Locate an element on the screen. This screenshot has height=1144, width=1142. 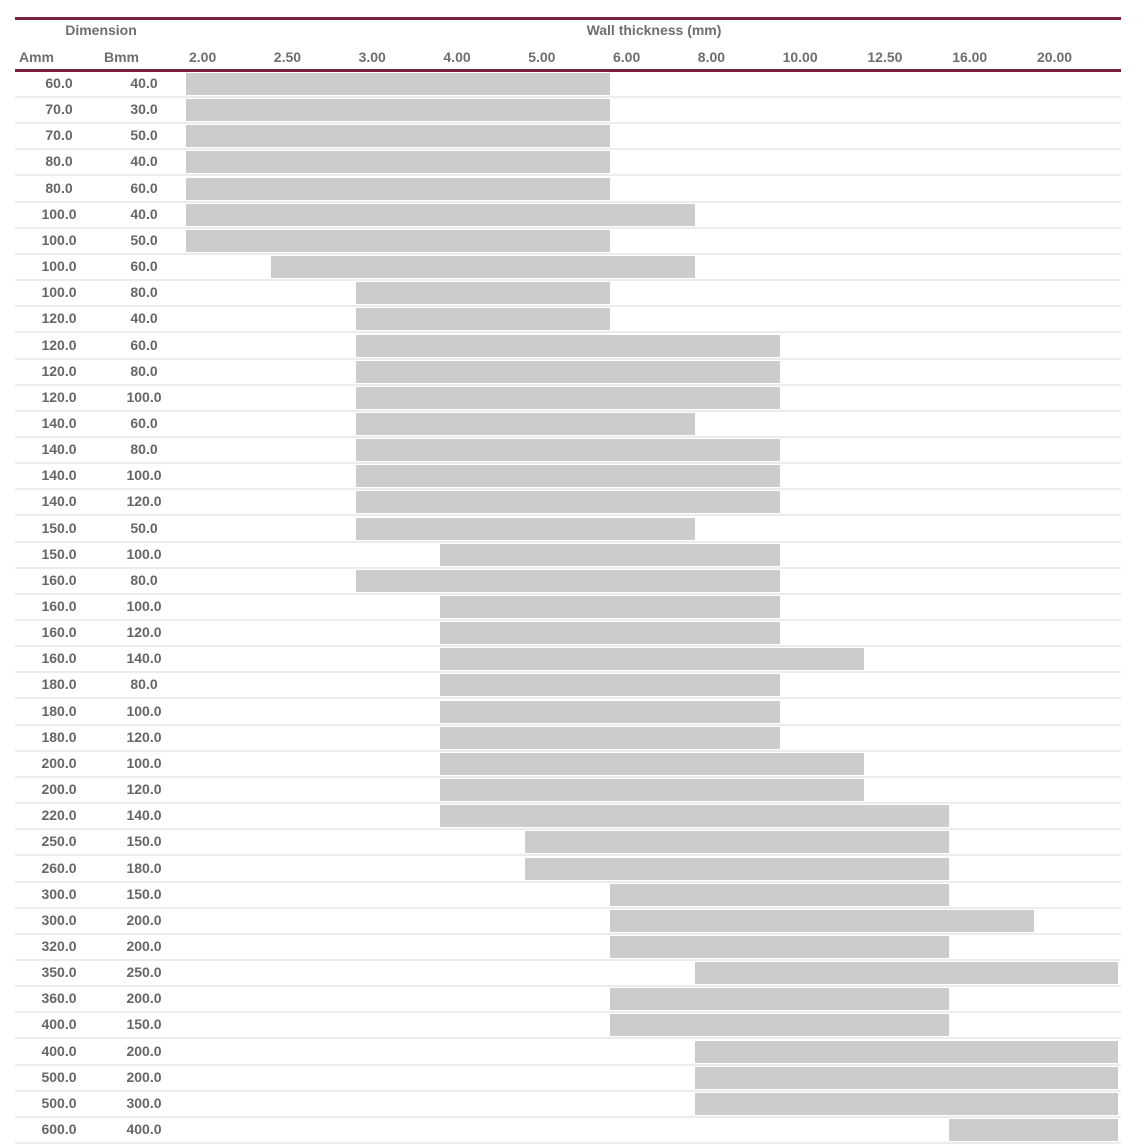
table-row: 140.0 80.0 is located at coordinates (568, 451).